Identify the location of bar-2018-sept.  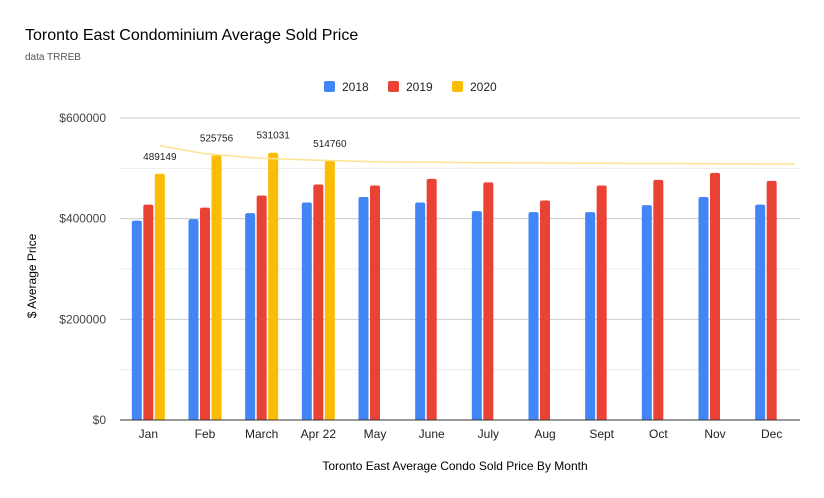
(590, 316).